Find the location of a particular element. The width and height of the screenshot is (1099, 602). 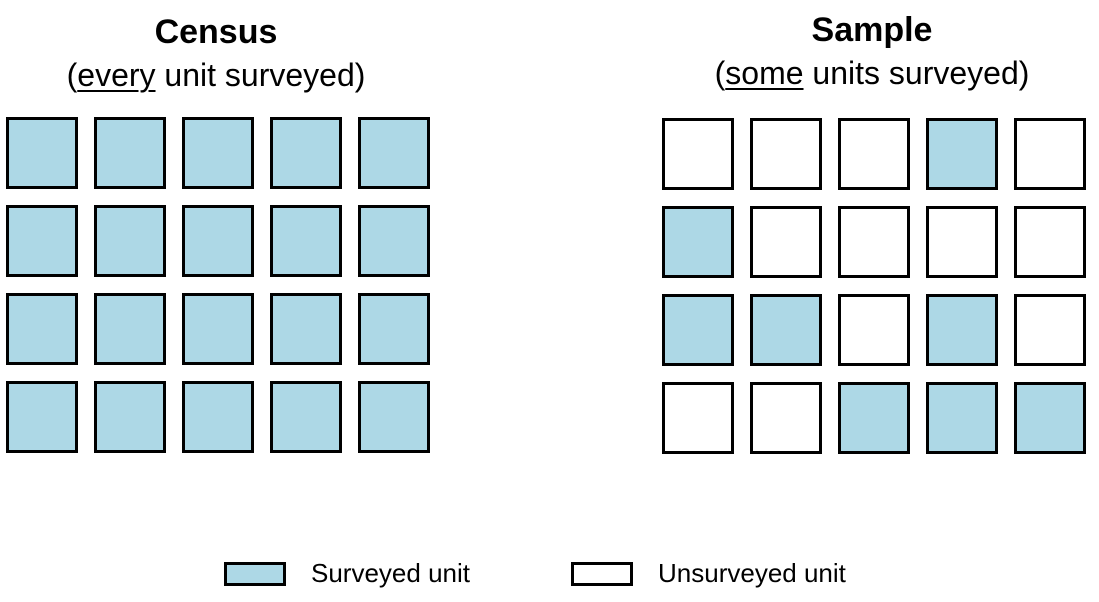

census-subtitle: (every unit surveyed) is located at coordinates (216, 75).